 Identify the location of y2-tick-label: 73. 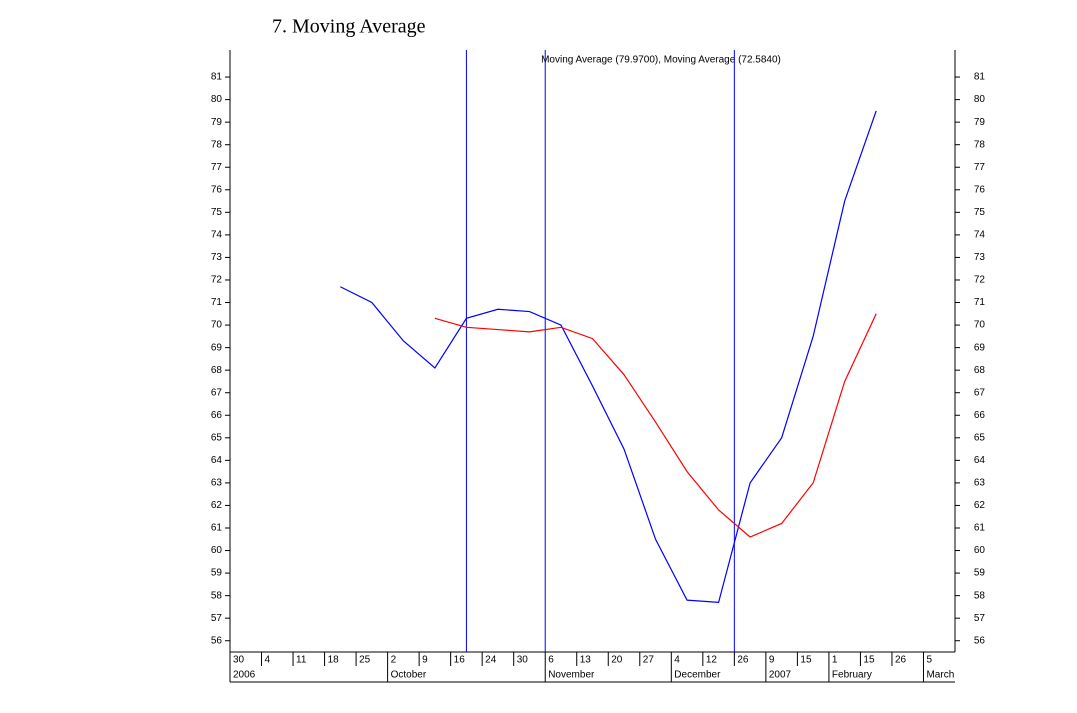
(980, 257).